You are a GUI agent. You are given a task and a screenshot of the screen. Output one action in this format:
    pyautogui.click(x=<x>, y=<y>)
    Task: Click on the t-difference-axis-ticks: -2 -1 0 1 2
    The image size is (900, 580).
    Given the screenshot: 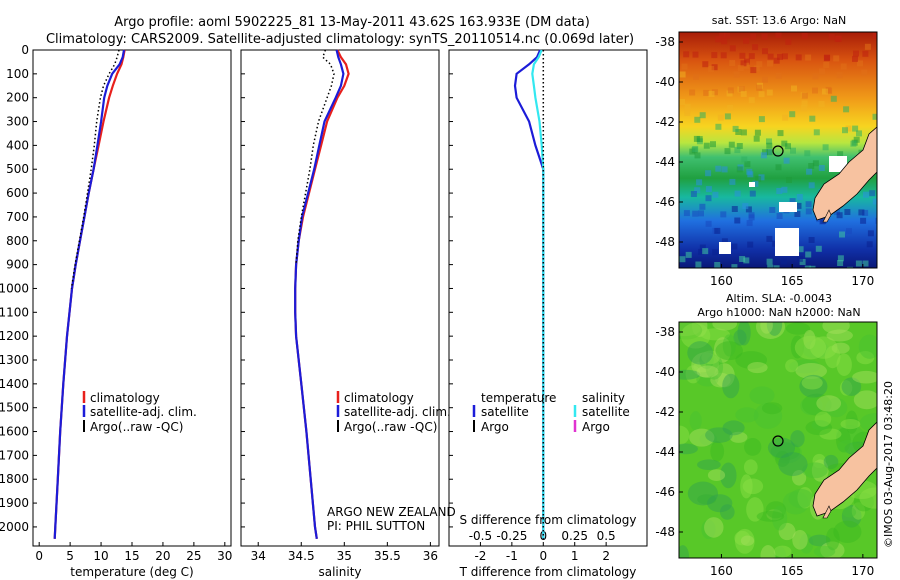 What is the action you would take?
    pyautogui.click(x=542, y=552)
    